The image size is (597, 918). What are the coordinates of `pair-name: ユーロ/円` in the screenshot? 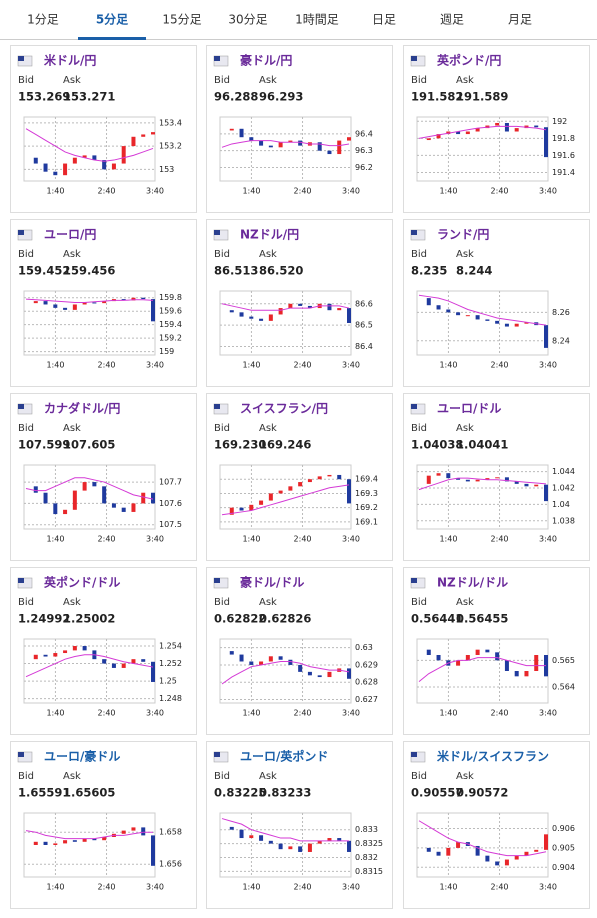 It's located at (70, 235).